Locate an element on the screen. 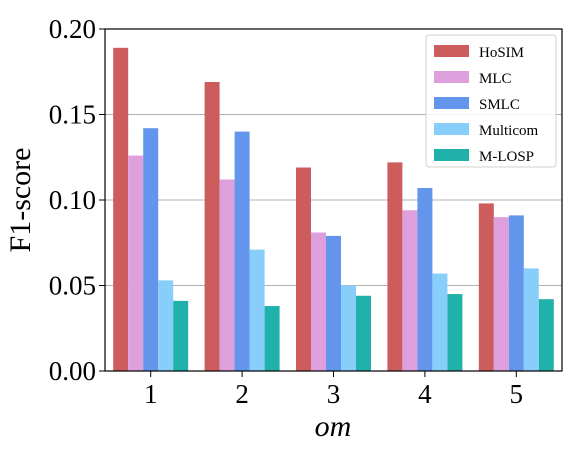 The image size is (570, 450). y-axis-ticks: 0.00 0.05 0.10 0.15 0.20 is located at coordinates (77, 200).